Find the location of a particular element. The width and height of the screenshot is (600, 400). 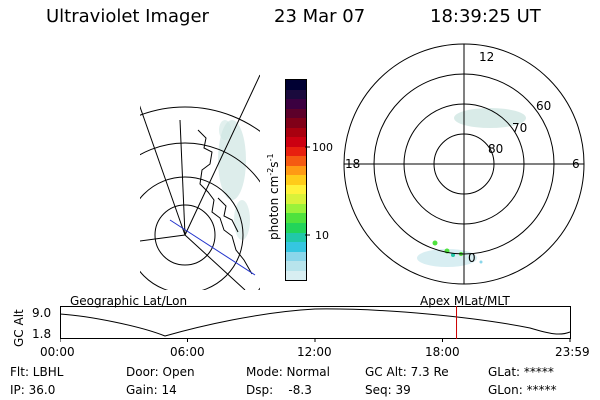

aurora-emission is located at coordinates (234, 180).